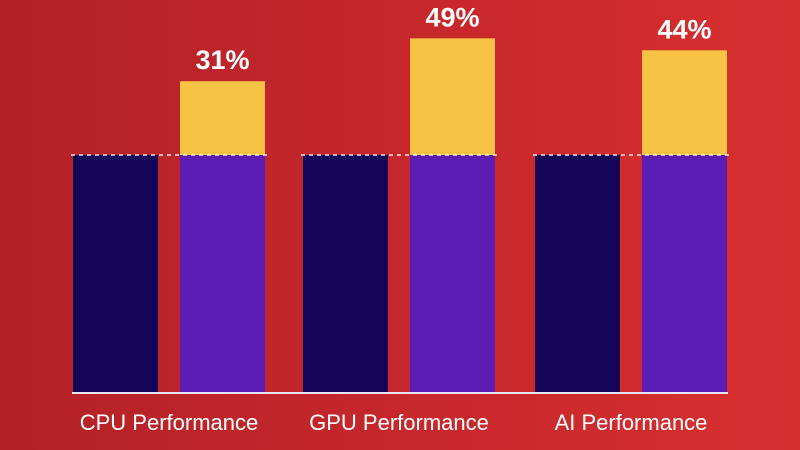 This screenshot has width=800, height=450. Describe the element at coordinates (399, 422) in the screenshot. I see `category-label-2: GPU Performance` at that location.